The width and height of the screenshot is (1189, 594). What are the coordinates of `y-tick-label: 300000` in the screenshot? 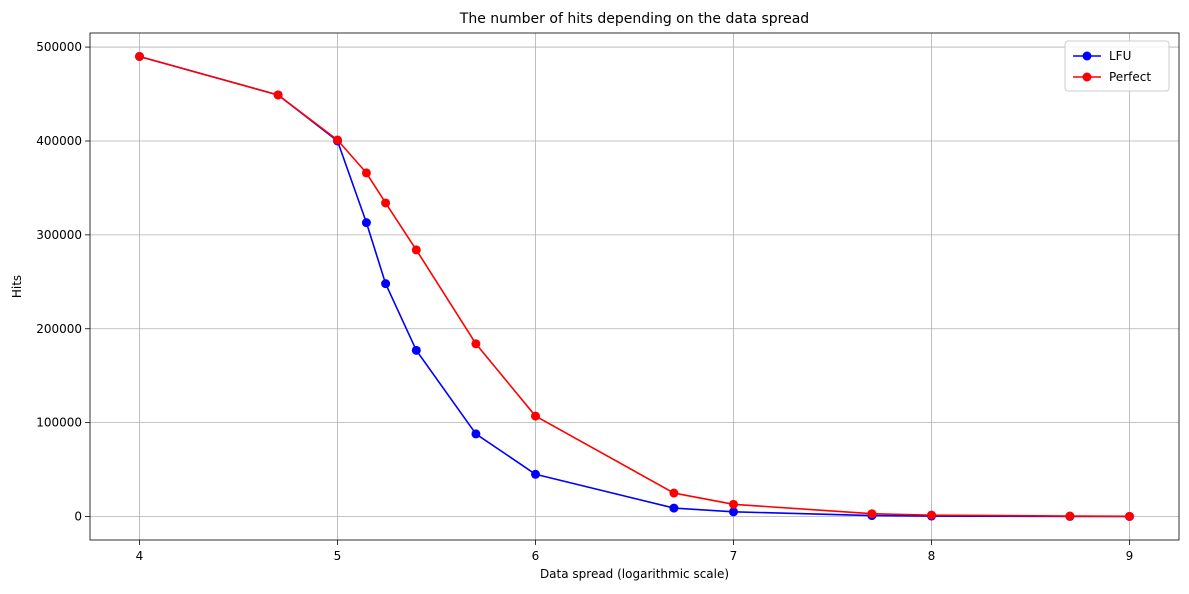 It's located at (59, 235).